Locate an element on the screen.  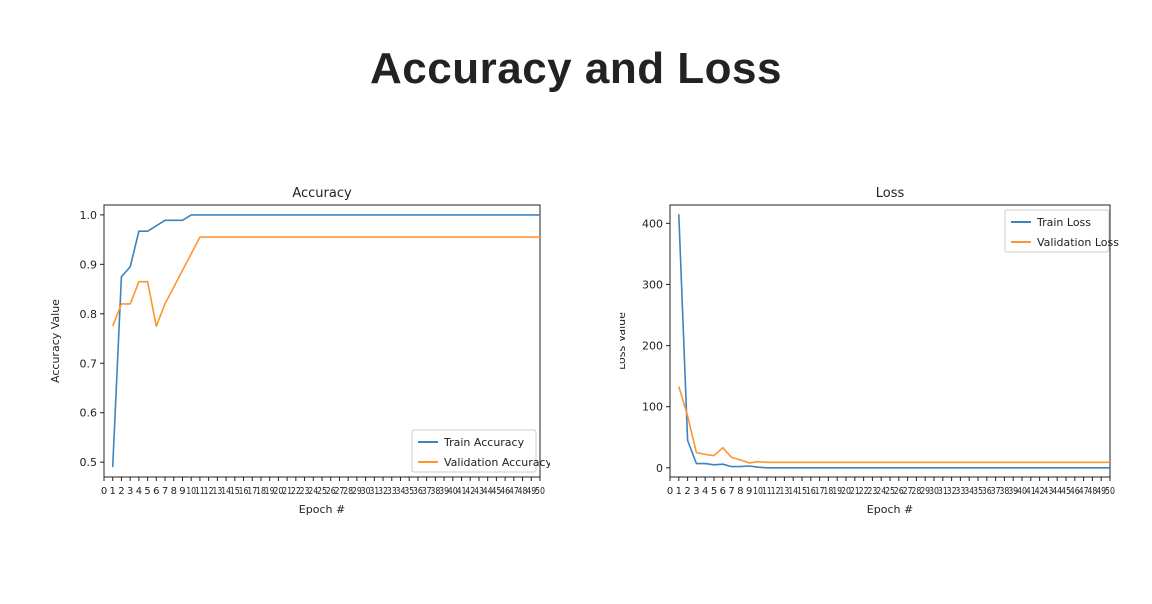
x-tick-label: 35 is located at coordinates (409, 491).